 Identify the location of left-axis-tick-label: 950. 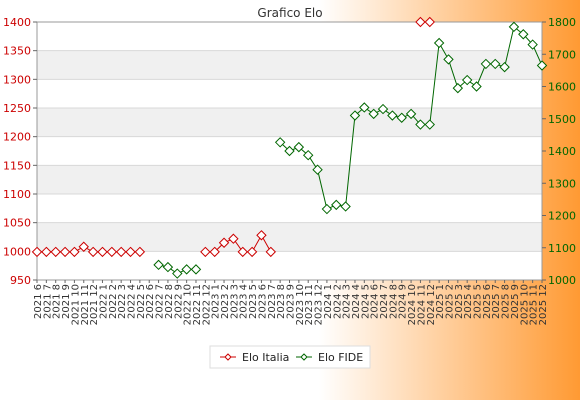
(20, 280).